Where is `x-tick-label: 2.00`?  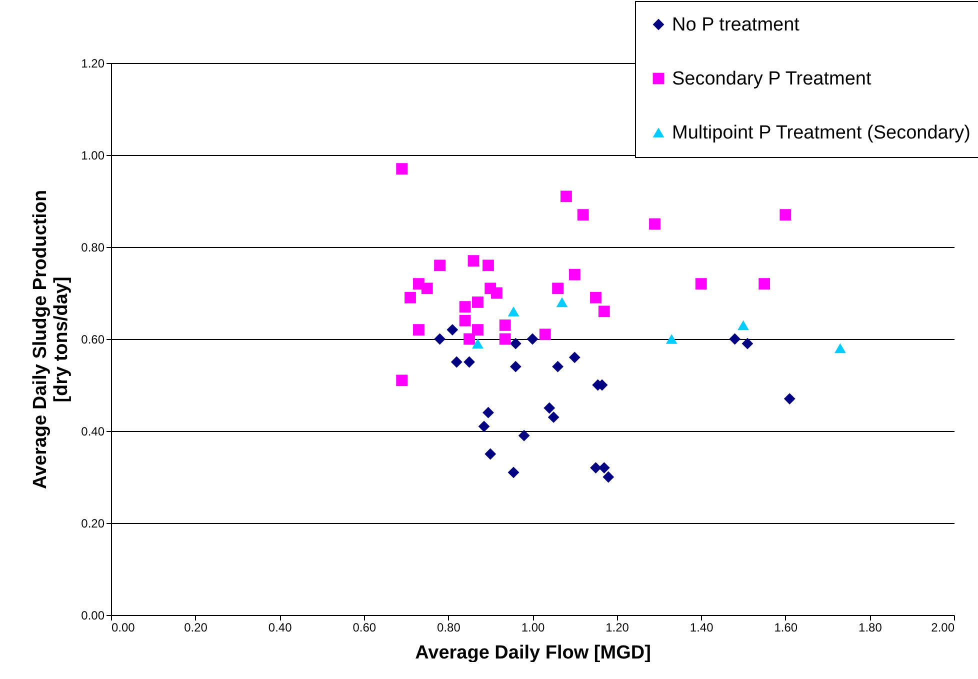
x-tick-label: 2.00 is located at coordinates (943, 627).